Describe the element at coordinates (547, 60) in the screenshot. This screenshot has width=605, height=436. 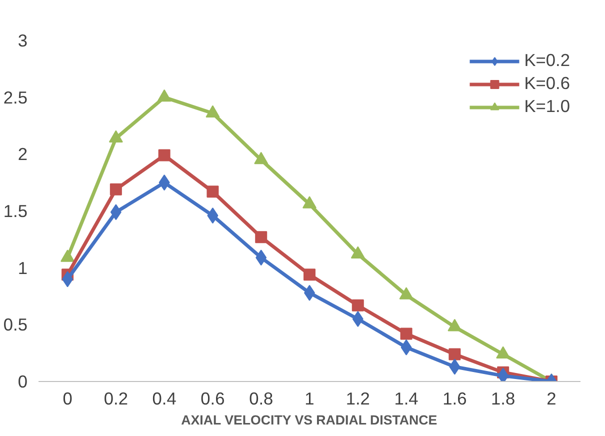
I see `legend-label: K=0.2` at that location.